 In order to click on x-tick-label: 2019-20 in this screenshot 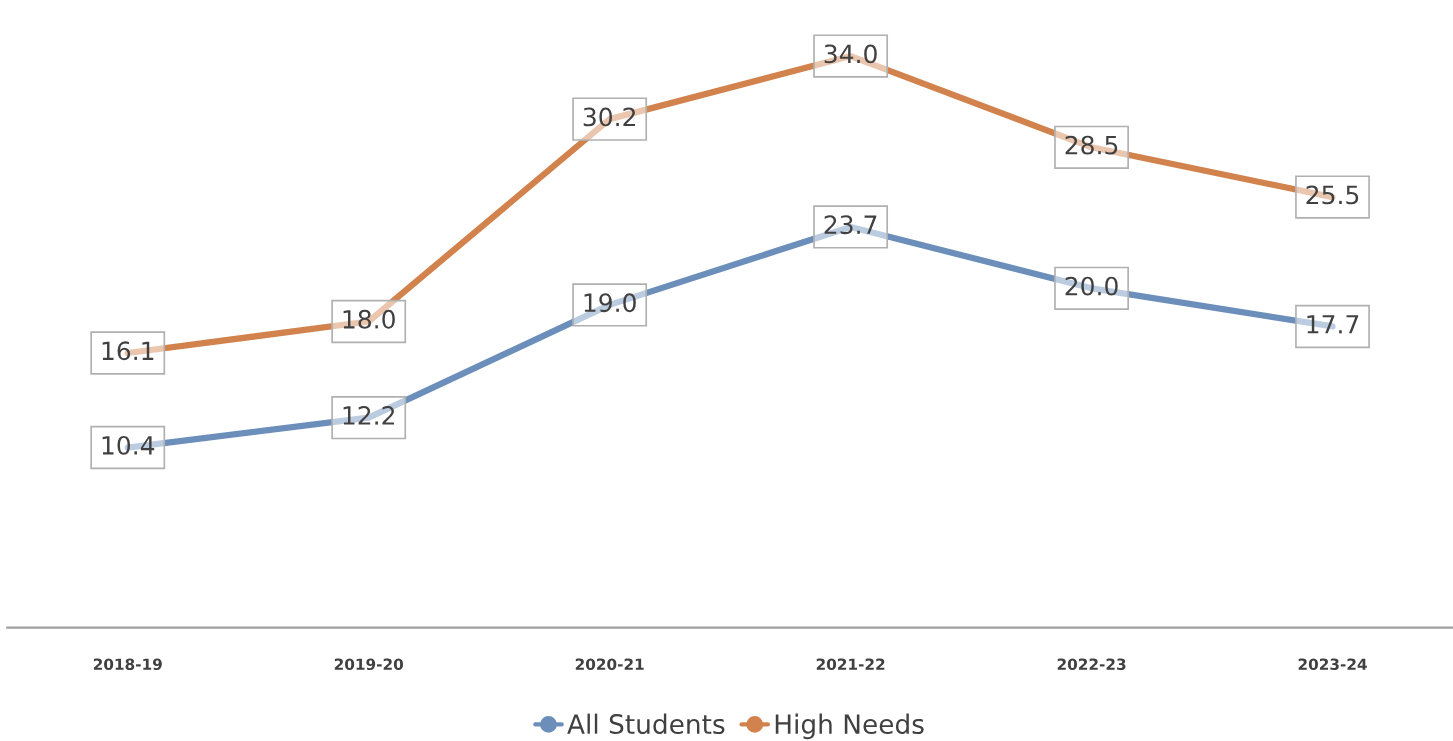, I will do `click(369, 664)`.